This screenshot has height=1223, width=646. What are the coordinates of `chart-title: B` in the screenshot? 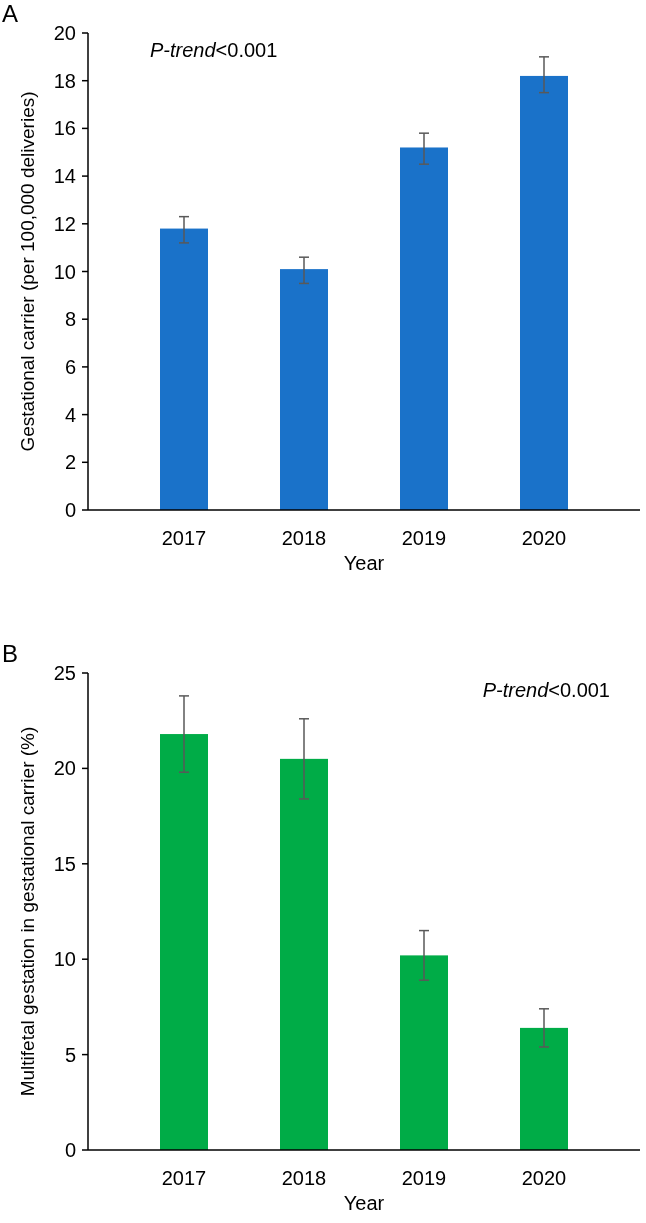 It's located at (10, 653).